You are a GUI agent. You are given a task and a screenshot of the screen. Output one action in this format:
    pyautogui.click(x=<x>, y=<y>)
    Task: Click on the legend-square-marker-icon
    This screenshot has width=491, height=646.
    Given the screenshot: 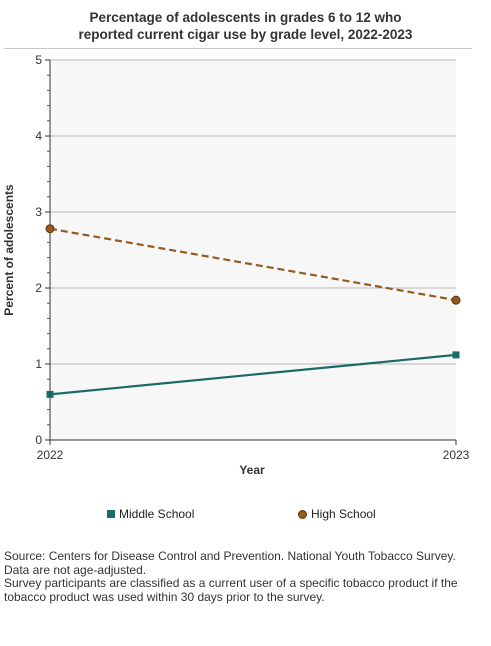 What is the action you would take?
    pyautogui.click(x=111, y=514)
    